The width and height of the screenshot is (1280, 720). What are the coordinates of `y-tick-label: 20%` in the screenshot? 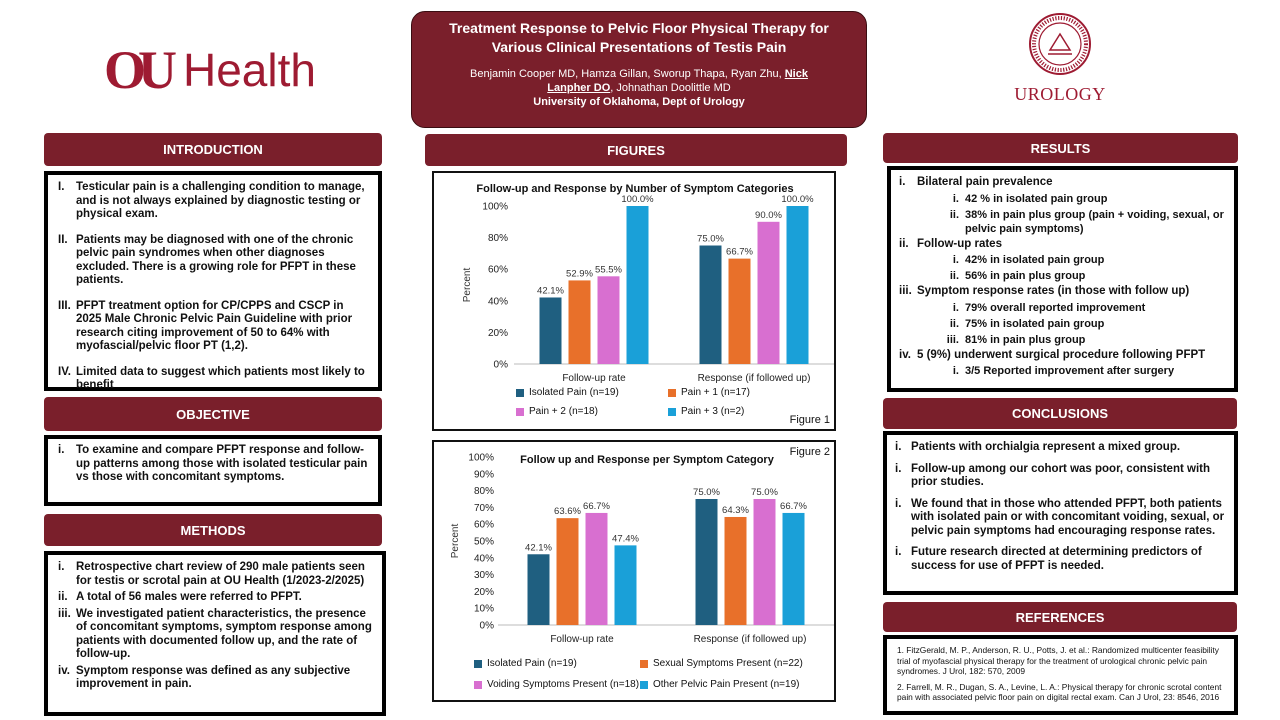 It's located at (498, 333).